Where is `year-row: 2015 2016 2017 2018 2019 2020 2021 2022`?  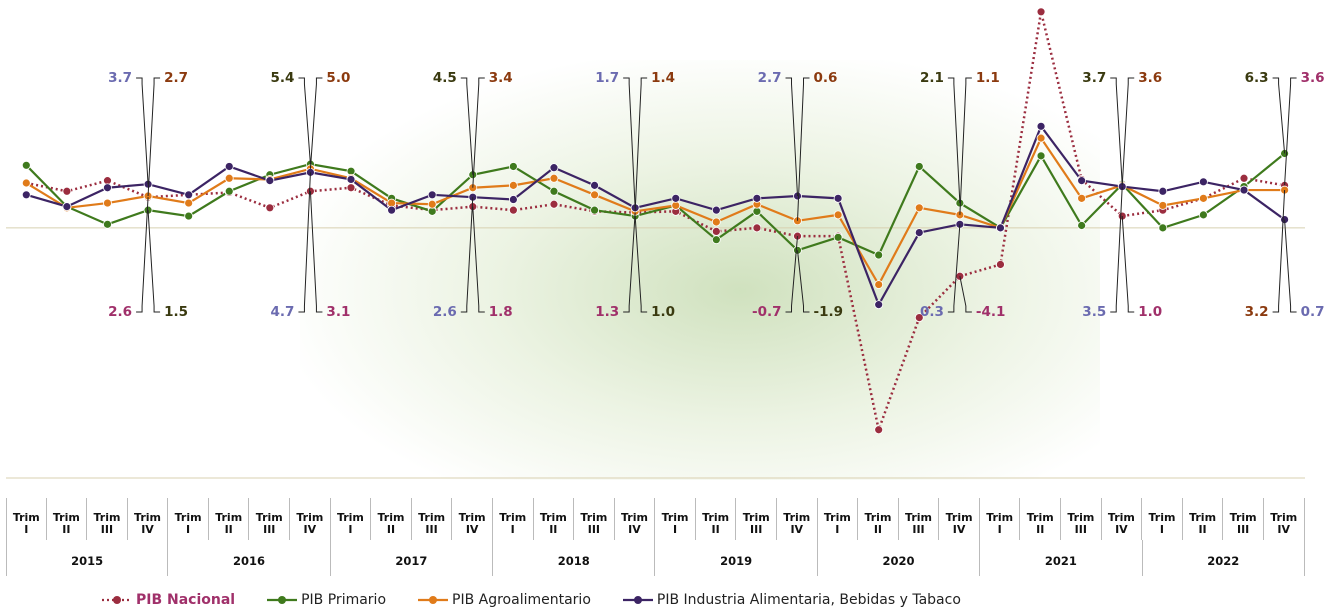
year-row: 2015 2016 2017 2018 2019 2020 2021 2022 is located at coordinates (655, 558).